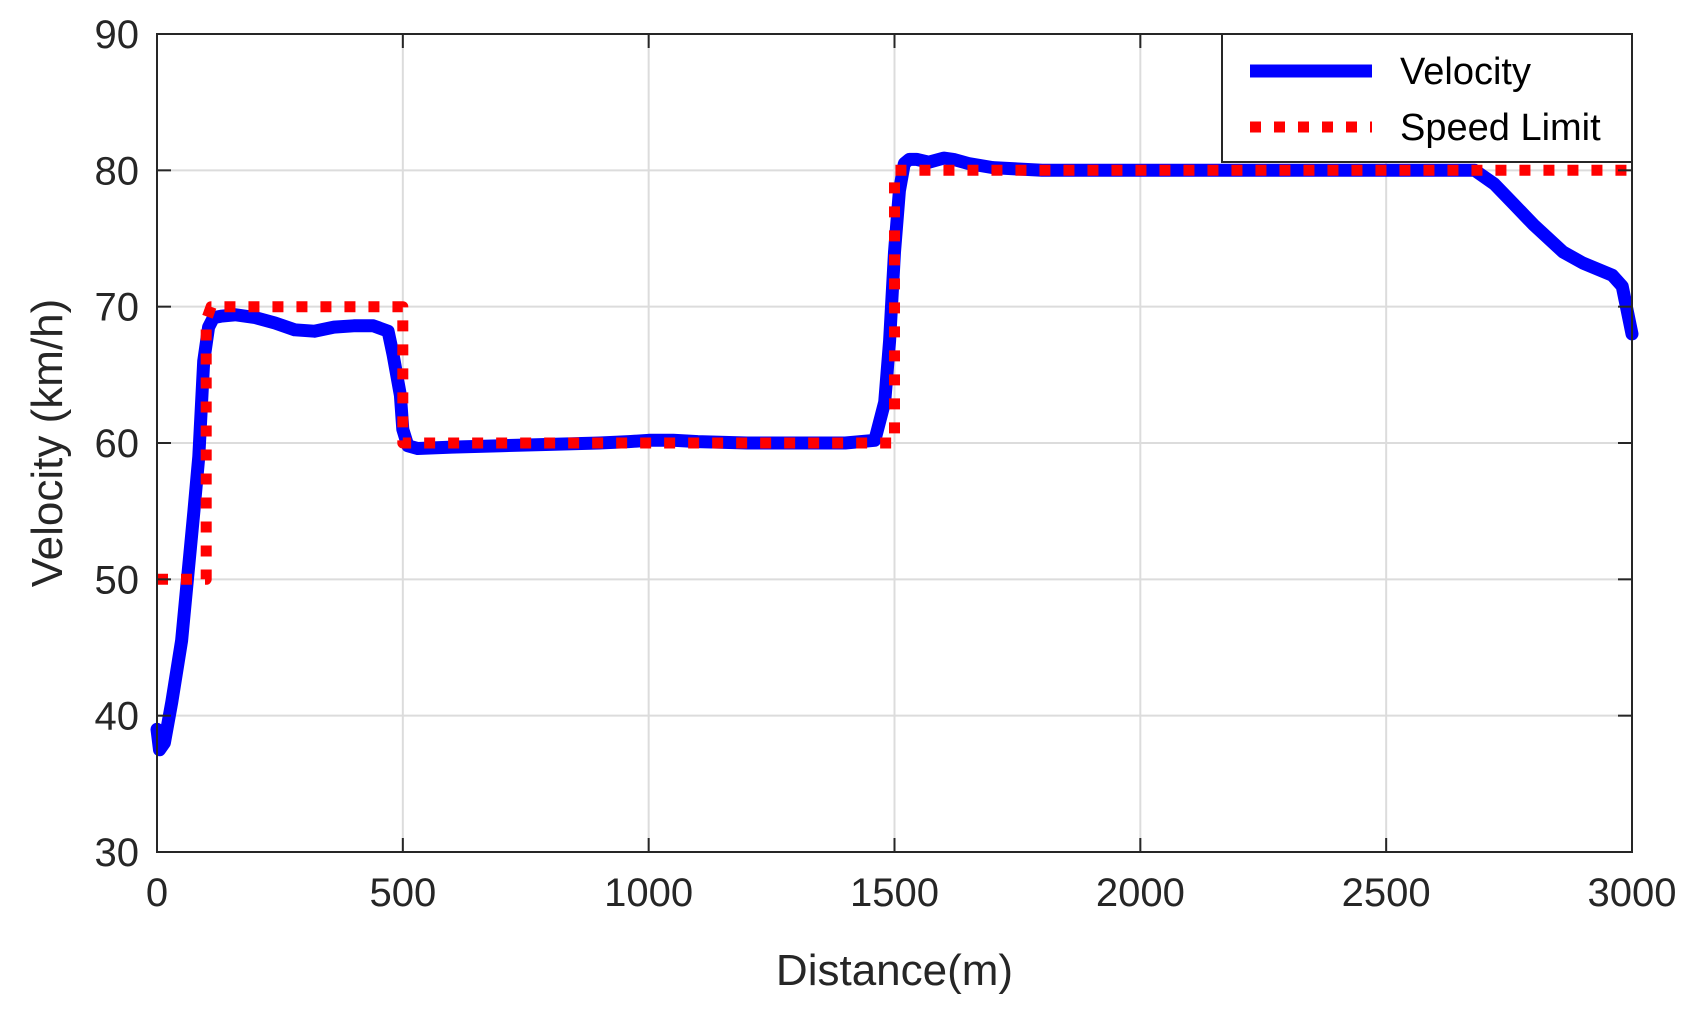  Describe the element at coordinates (117, 444) in the screenshot. I see `y-tick-label: 60` at that location.